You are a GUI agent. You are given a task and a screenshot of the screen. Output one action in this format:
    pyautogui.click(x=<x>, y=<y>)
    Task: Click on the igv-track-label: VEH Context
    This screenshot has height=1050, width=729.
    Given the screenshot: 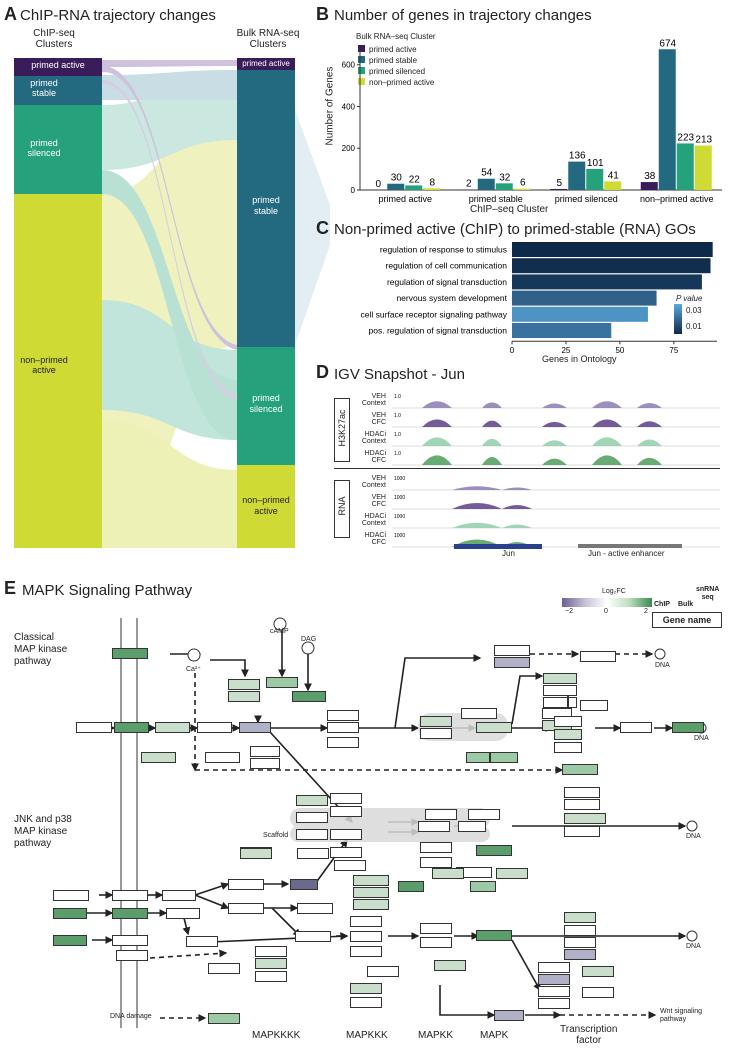 What is the action you would take?
    pyautogui.click(x=373, y=400)
    